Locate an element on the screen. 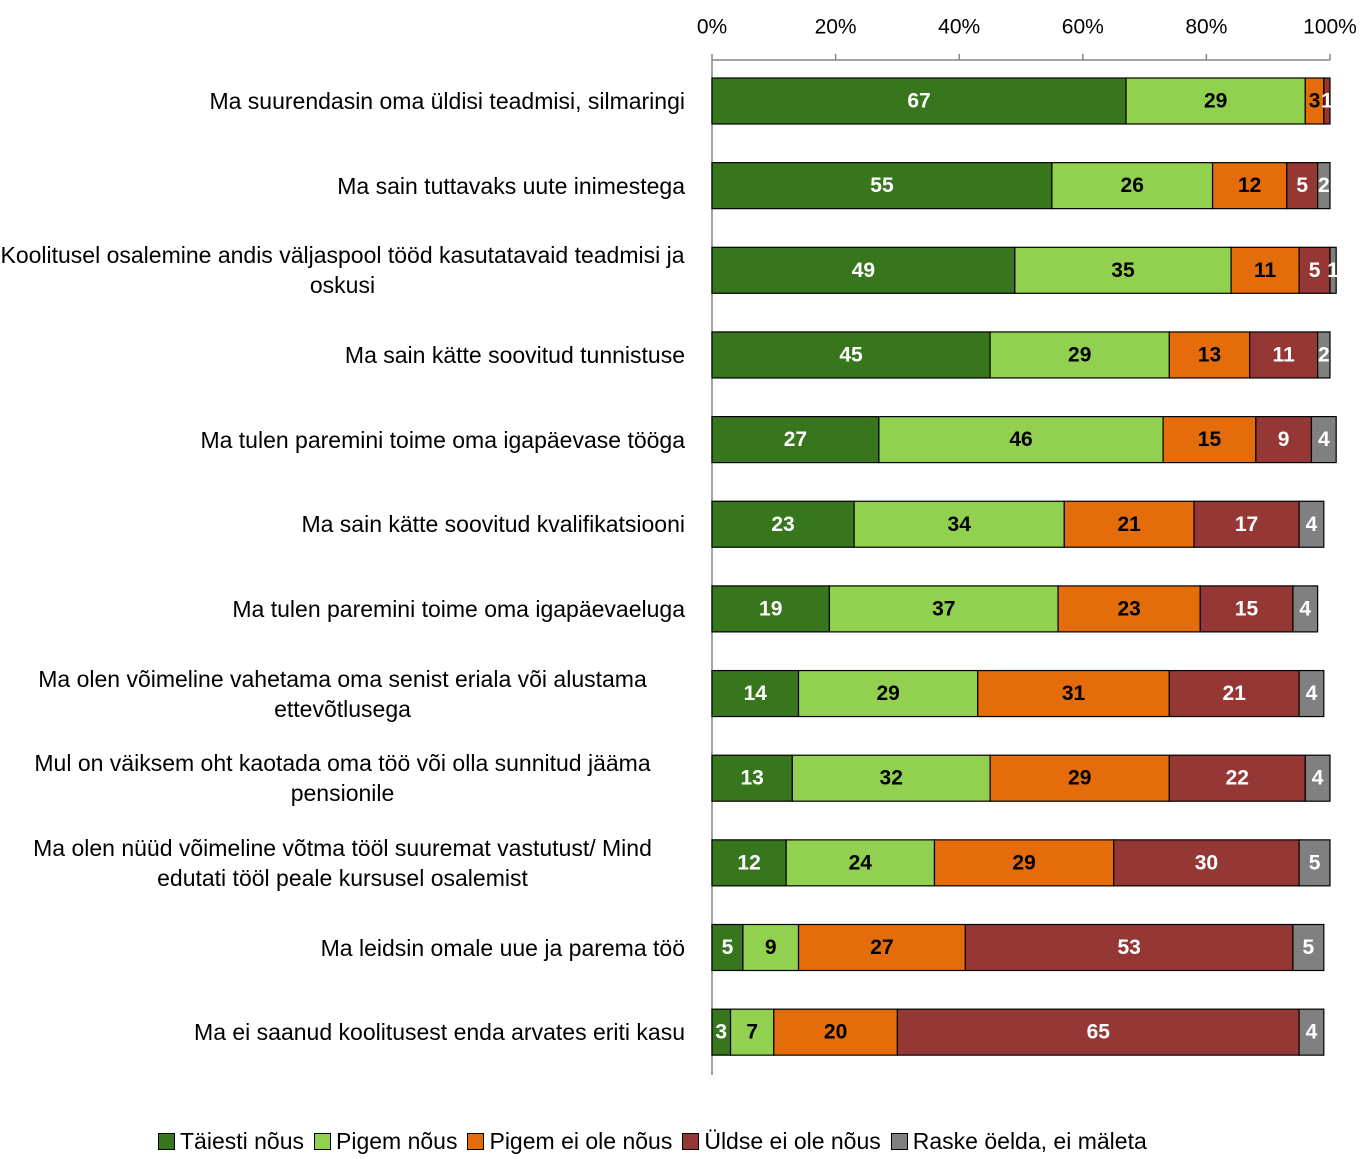  value-label: 35 is located at coordinates (1123, 270).